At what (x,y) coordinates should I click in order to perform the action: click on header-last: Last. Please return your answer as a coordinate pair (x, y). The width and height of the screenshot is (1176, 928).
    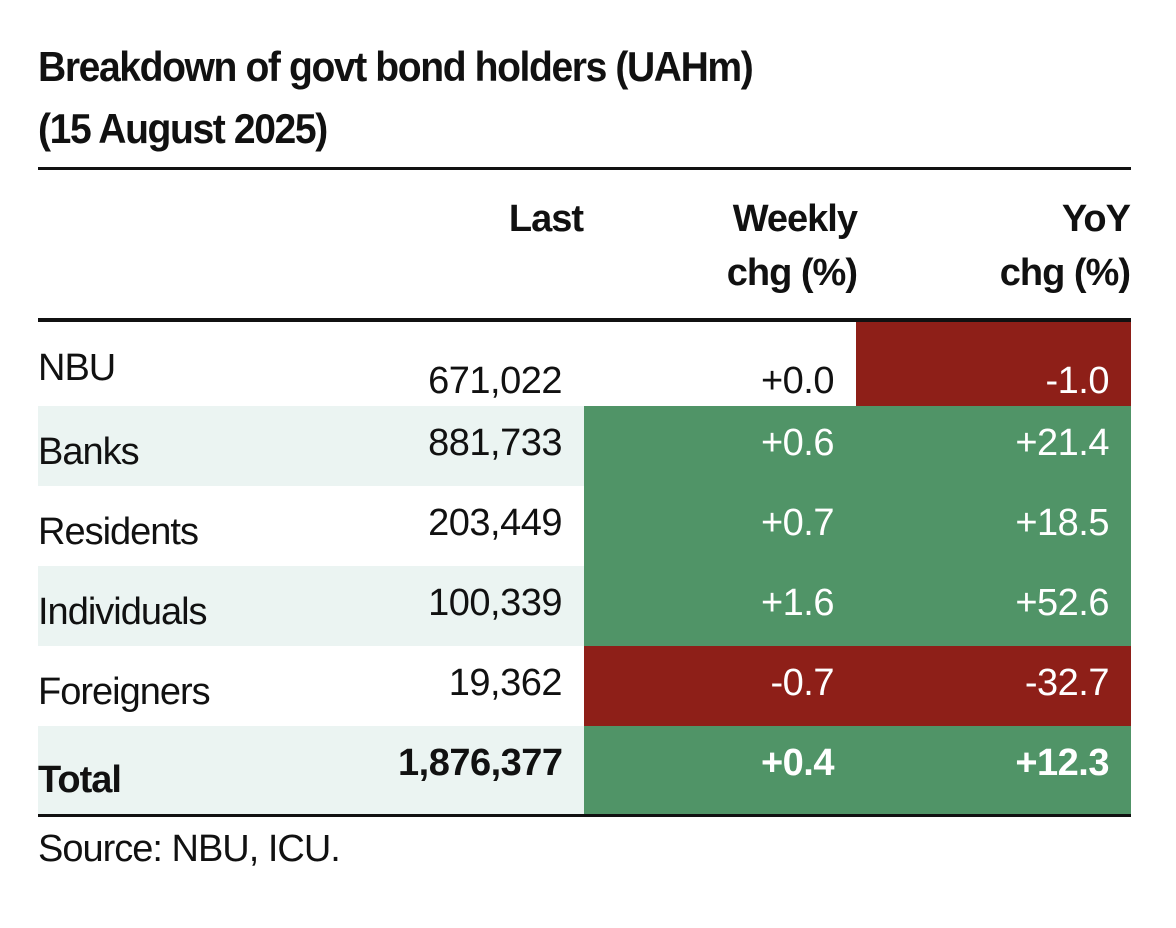
    Looking at the image, I should click on (492, 219).